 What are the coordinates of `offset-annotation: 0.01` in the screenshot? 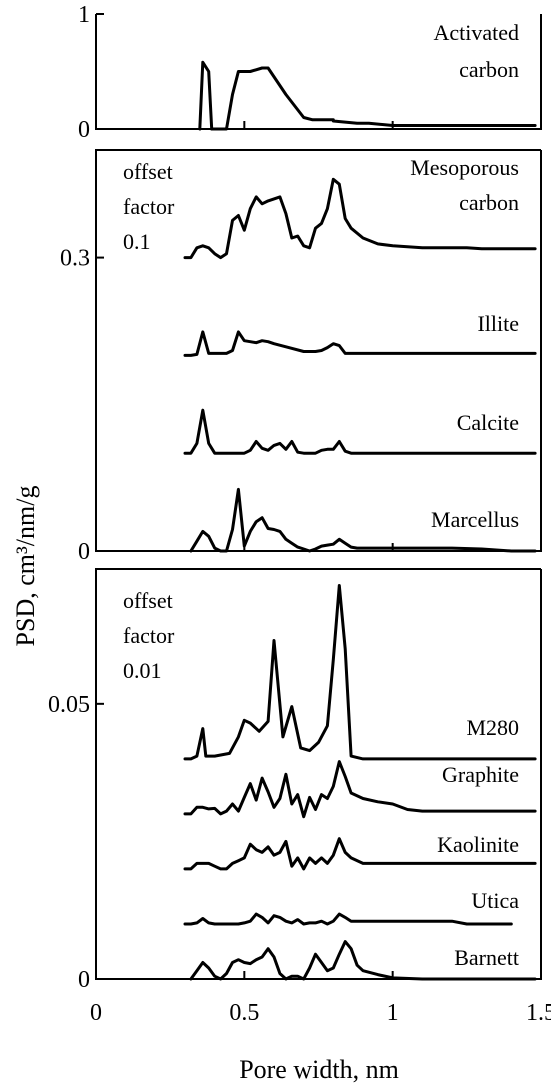 It's located at (142, 670).